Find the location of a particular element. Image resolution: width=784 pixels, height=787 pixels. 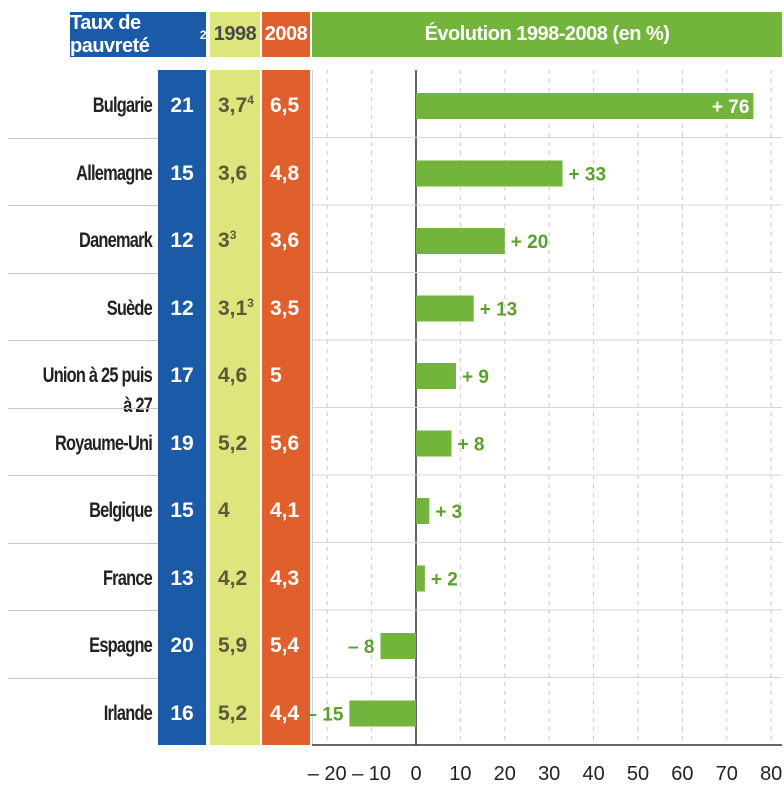

taux-value: 20 is located at coordinates (182, 645).